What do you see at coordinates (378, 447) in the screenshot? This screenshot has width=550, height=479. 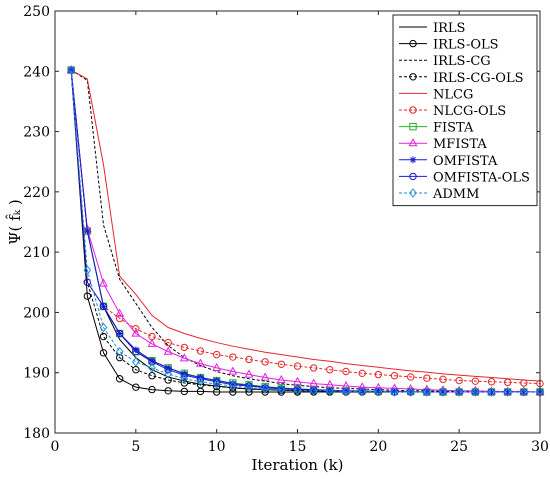 I see `x-tick-label: 20` at bounding box center [378, 447].